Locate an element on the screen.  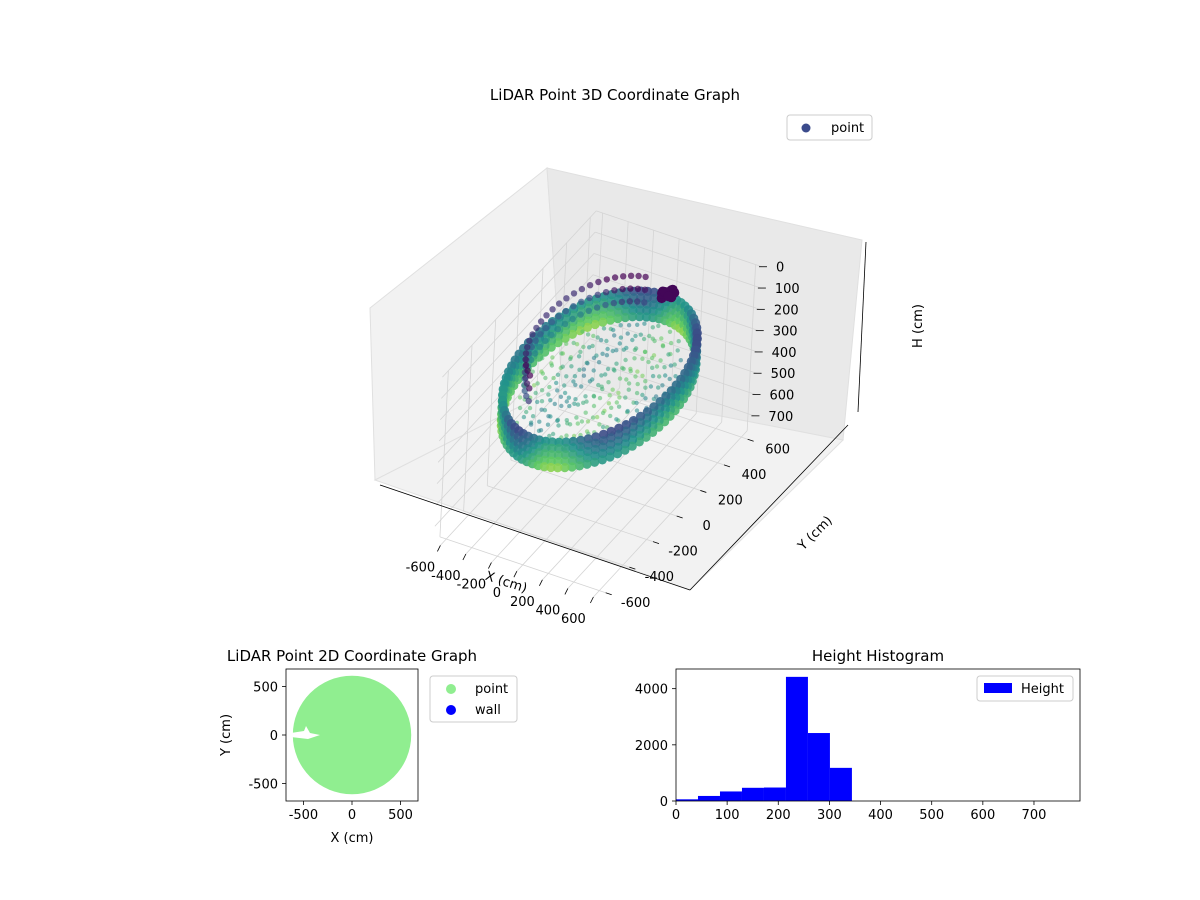
grid-left-y is located at coordinates (444, 453).